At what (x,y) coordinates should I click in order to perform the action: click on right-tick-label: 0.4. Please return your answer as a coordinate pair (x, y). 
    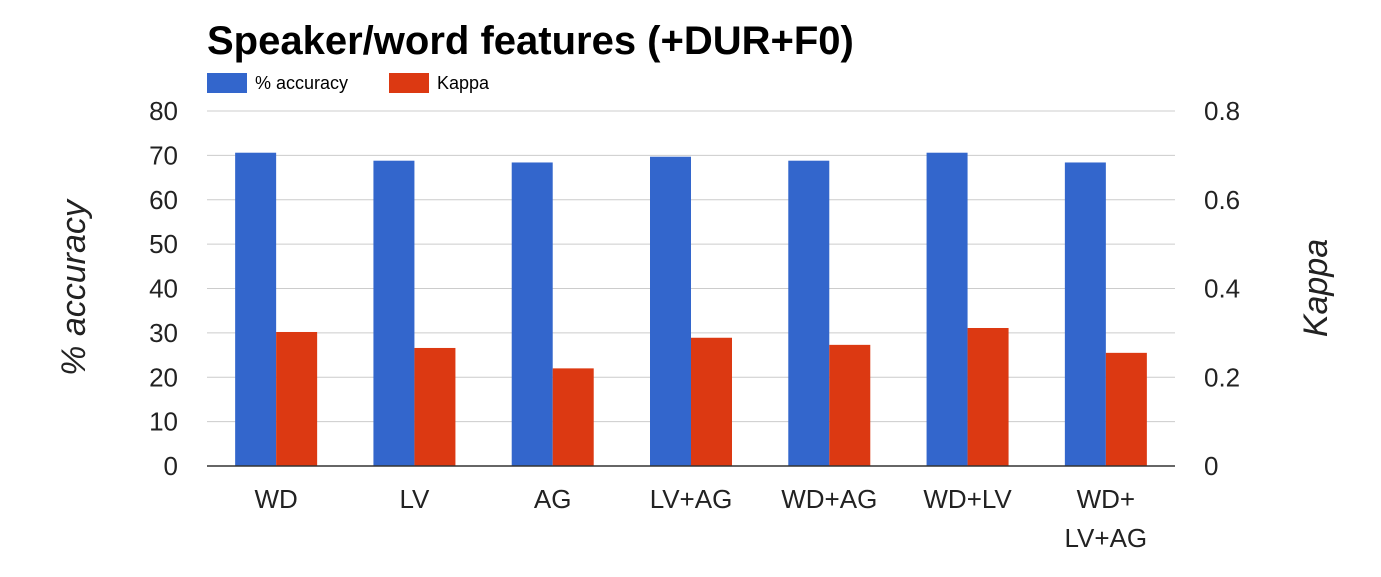
    Looking at the image, I should click on (1222, 289).